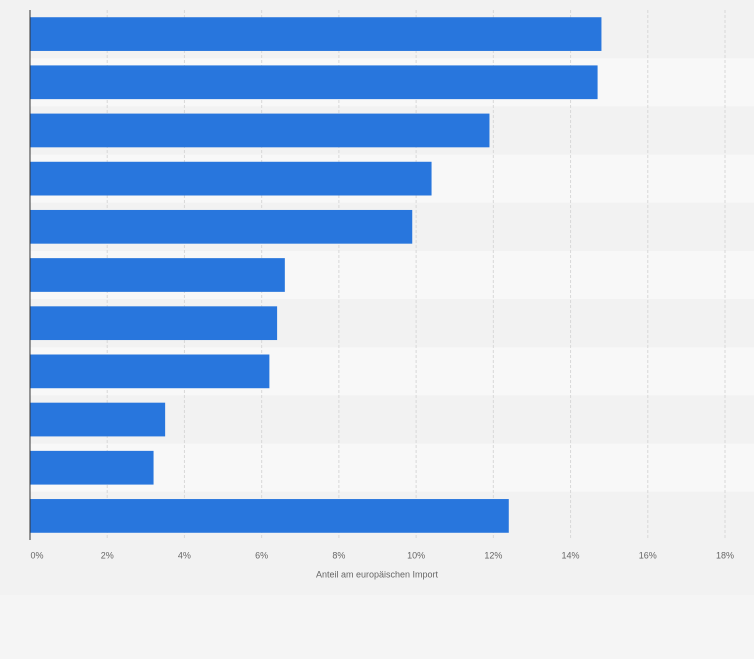  What do you see at coordinates (261, 555) in the screenshot?
I see `x-tick-label: 6%` at bounding box center [261, 555].